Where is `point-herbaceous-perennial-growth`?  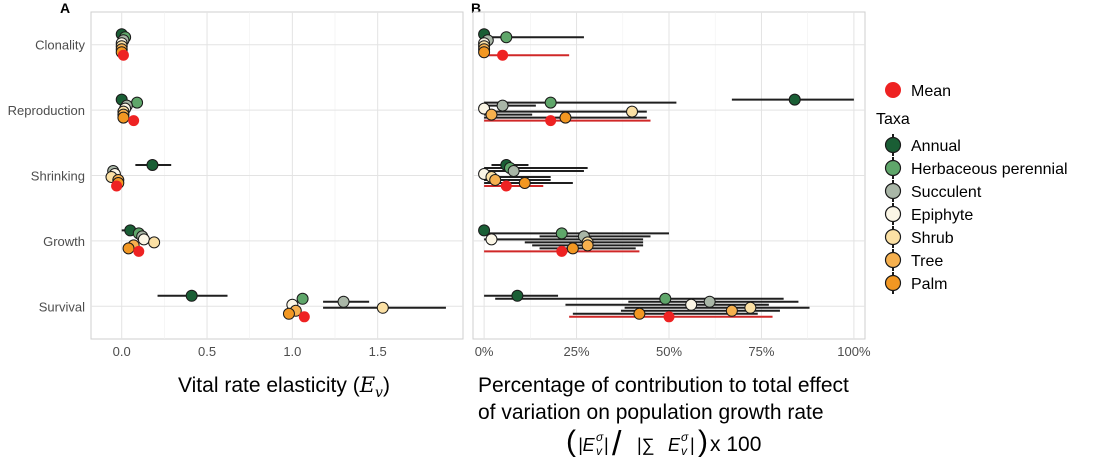 point-herbaceous-perennial-growth is located at coordinates (561, 233).